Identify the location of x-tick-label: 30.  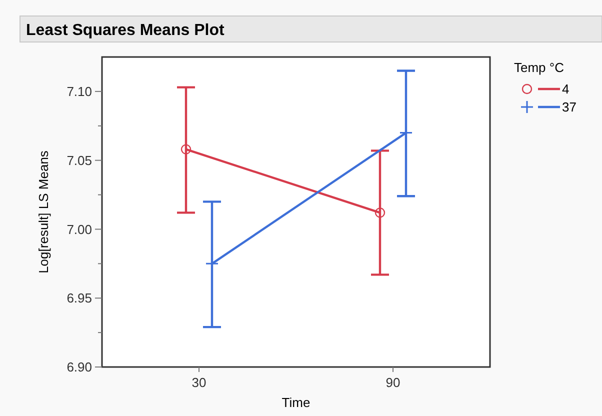
(199, 382).